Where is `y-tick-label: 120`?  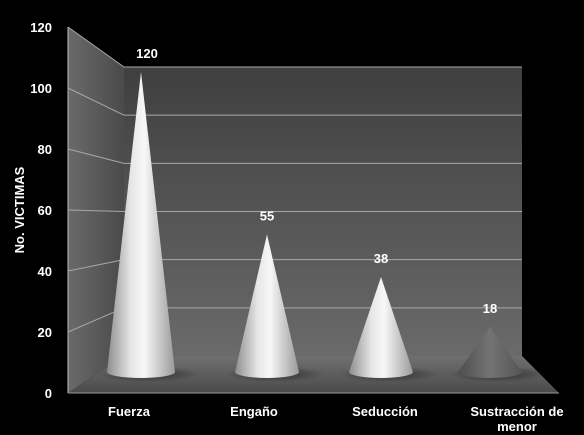 y-tick-label: 120 is located at coordinates (41, 27).